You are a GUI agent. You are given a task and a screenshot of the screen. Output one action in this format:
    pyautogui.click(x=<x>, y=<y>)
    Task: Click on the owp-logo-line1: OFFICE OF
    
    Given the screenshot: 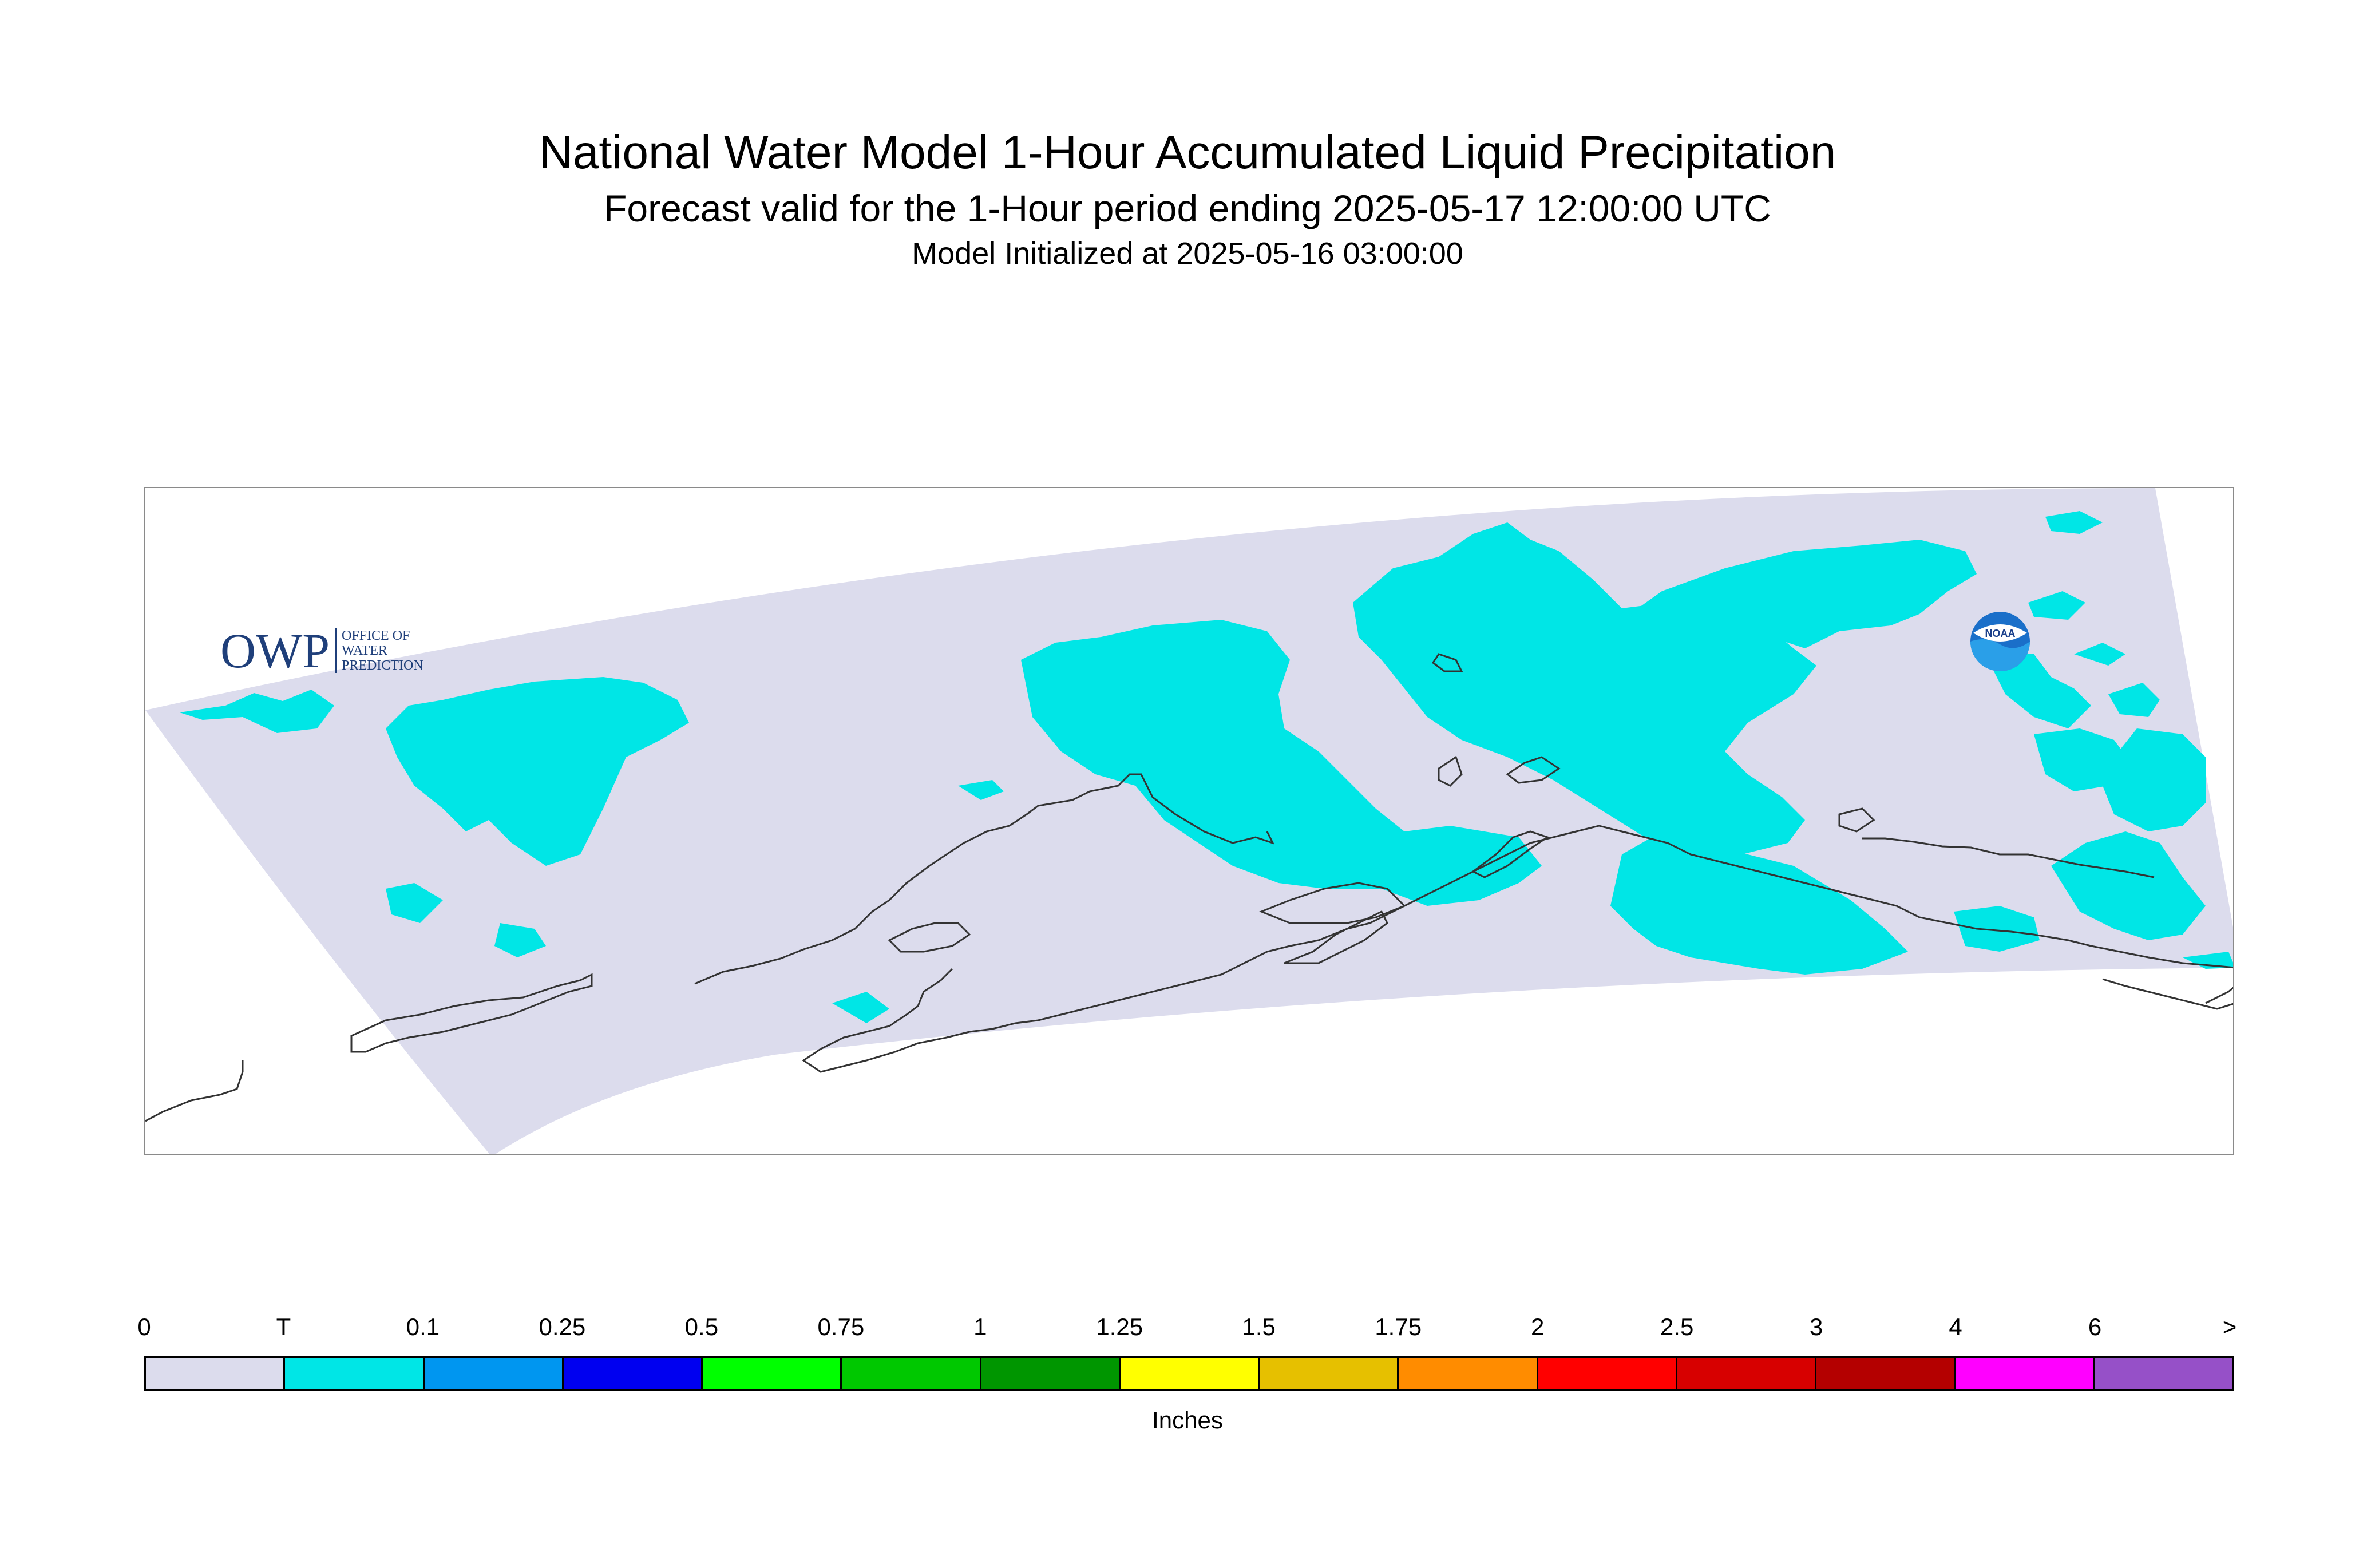 What is the action you would take?
    pyautogui.click(x=376, y=635)
    